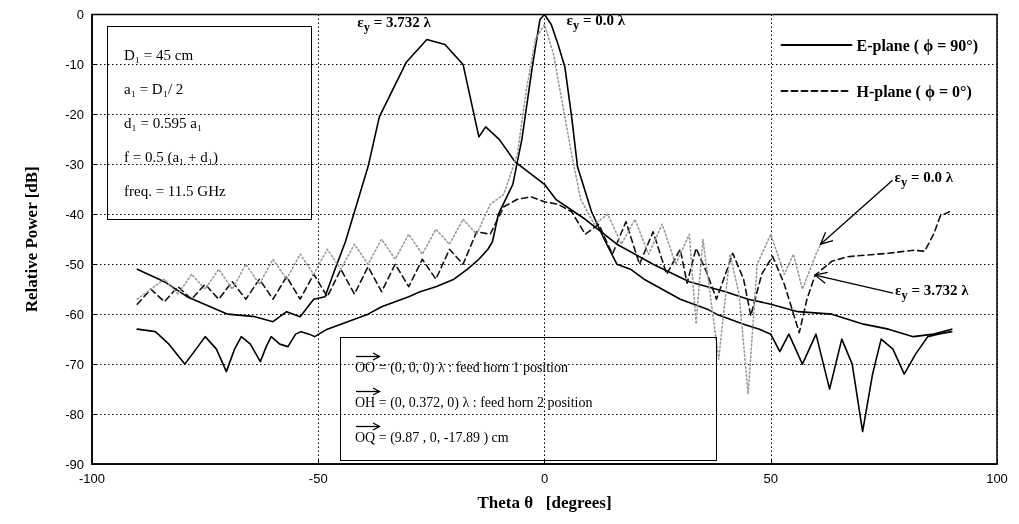 This screenshot has height=524, width=1019. Describe the element at coordinates (544, 502) in the screenshot. I see `x-axis-title: Theta θ [degrees]` at that location.